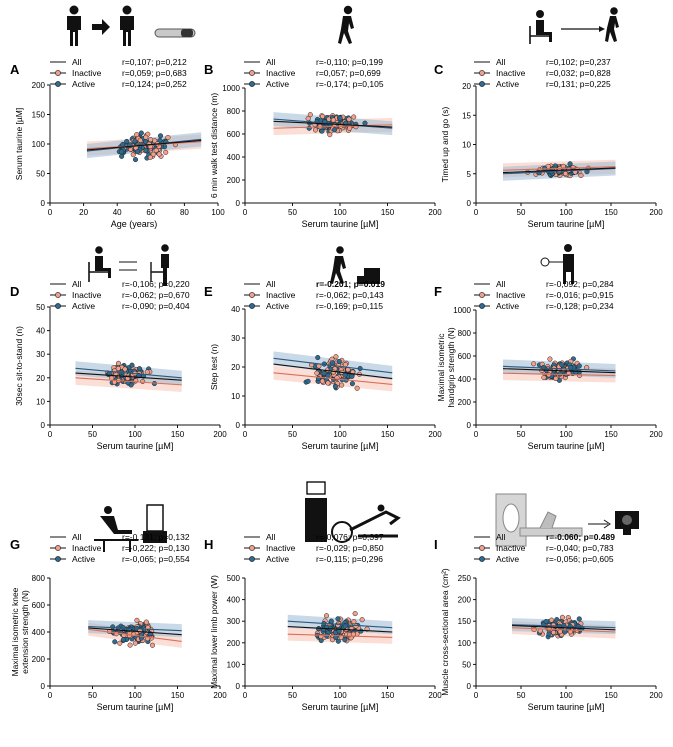 The image size is (673, 747). I want to click on legend-stat: r=-0,115; p=0,296, so click(349, 559).